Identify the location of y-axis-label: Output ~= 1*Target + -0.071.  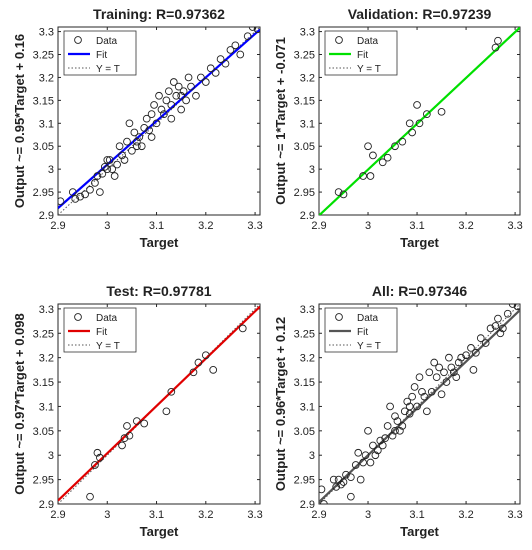
(280, 121).